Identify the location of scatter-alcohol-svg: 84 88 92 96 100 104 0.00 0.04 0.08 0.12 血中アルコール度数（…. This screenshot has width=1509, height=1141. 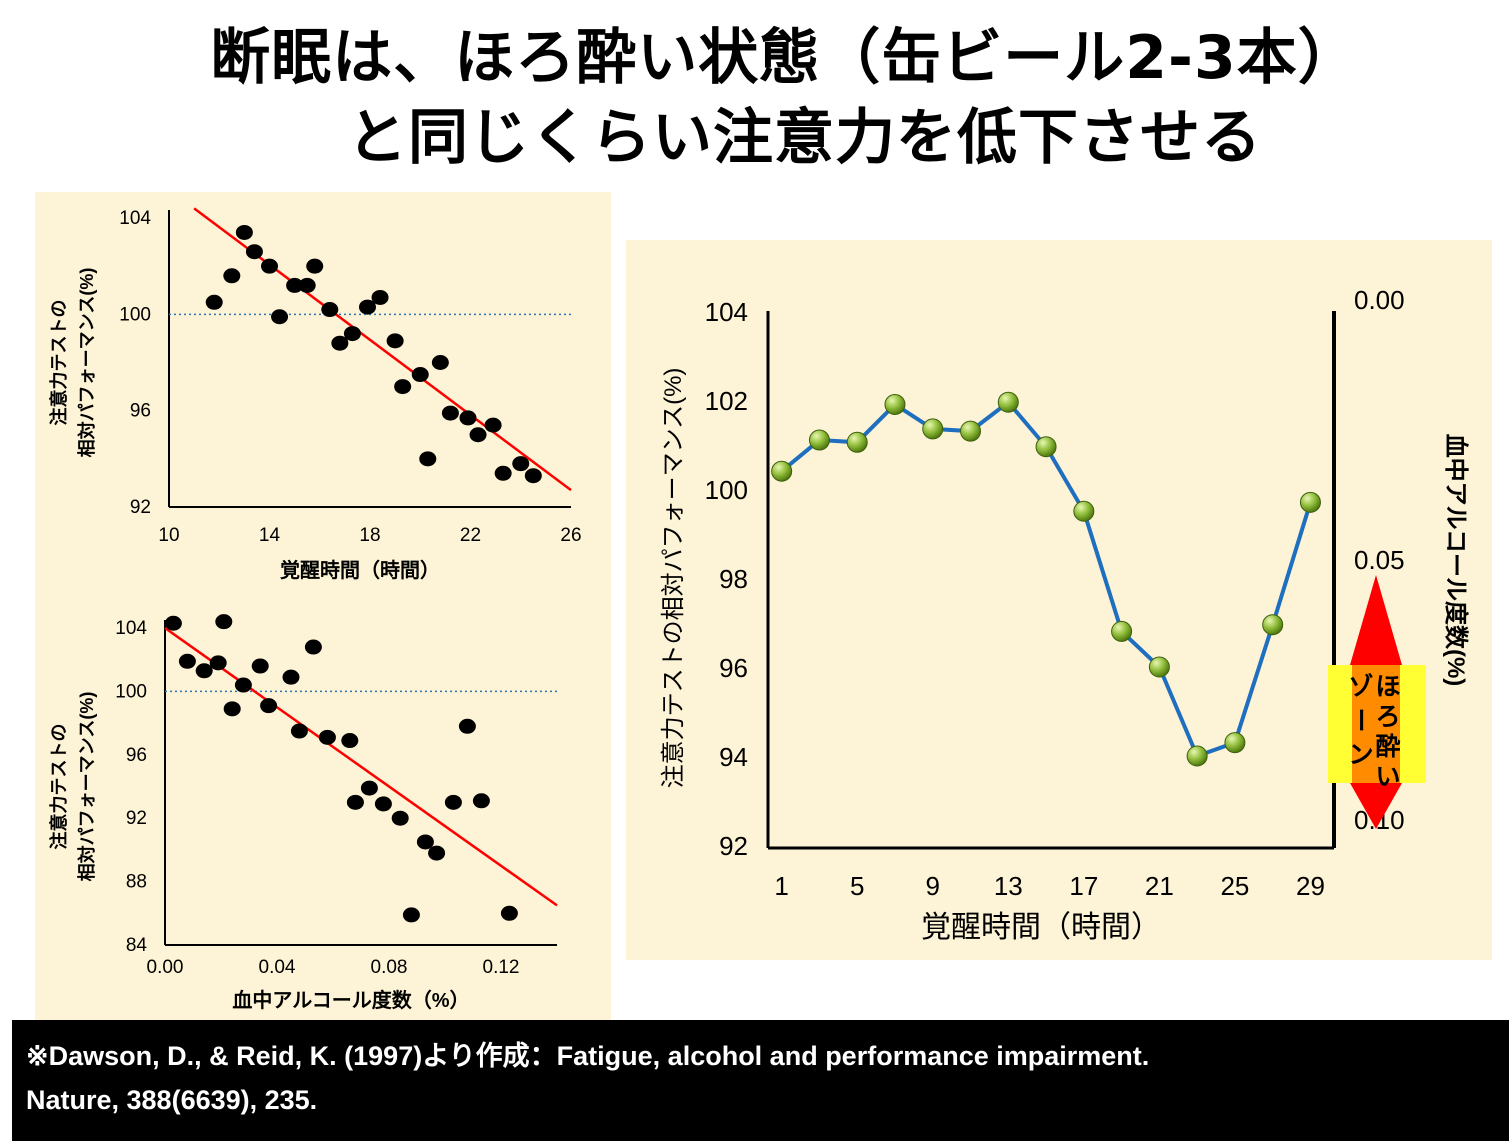
(303, 813).